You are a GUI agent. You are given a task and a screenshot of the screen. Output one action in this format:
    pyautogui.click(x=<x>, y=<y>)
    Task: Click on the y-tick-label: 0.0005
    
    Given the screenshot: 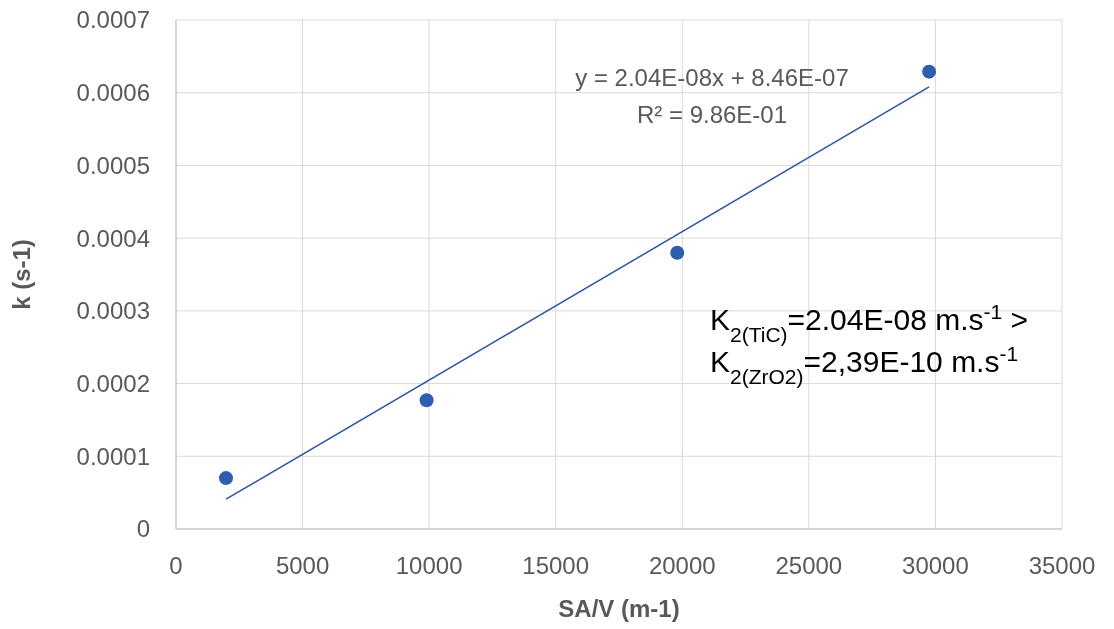 What is the action you would take?
    pyautogui.click(x=113, y=165)
    